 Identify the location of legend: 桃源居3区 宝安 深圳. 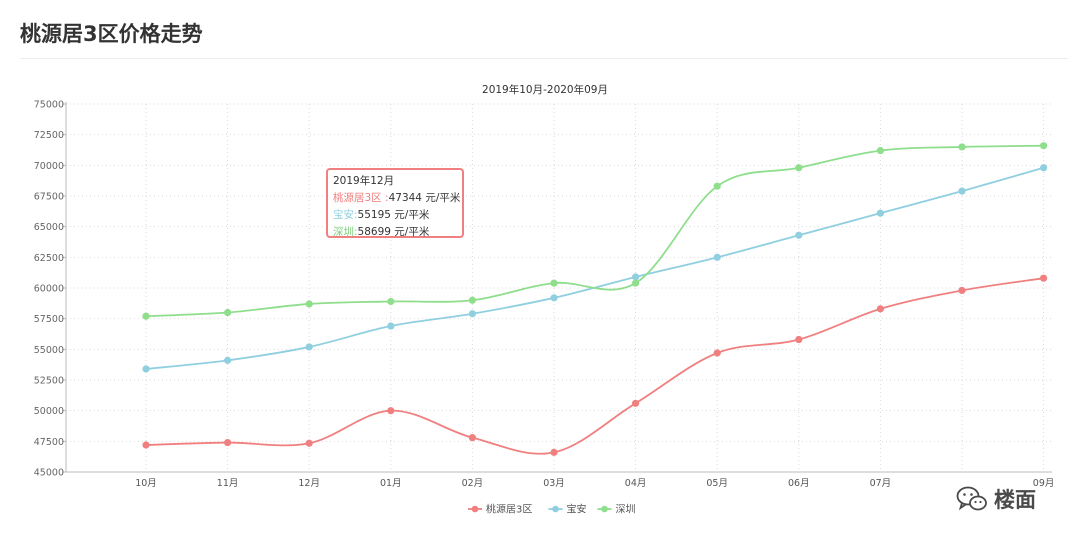
(552, 509).